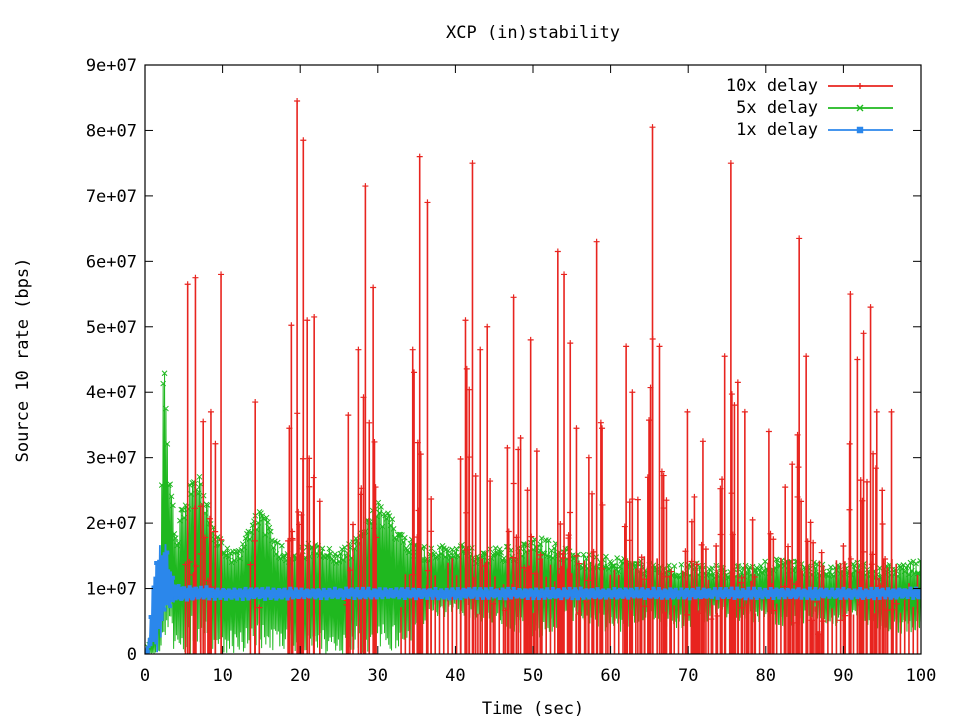 This screenshot has height=720, width=960. What do you see at coordinates (111, 393) in the screenshot?
I see `y-tick-label: 4e+07` at bounding box center [111, 393].